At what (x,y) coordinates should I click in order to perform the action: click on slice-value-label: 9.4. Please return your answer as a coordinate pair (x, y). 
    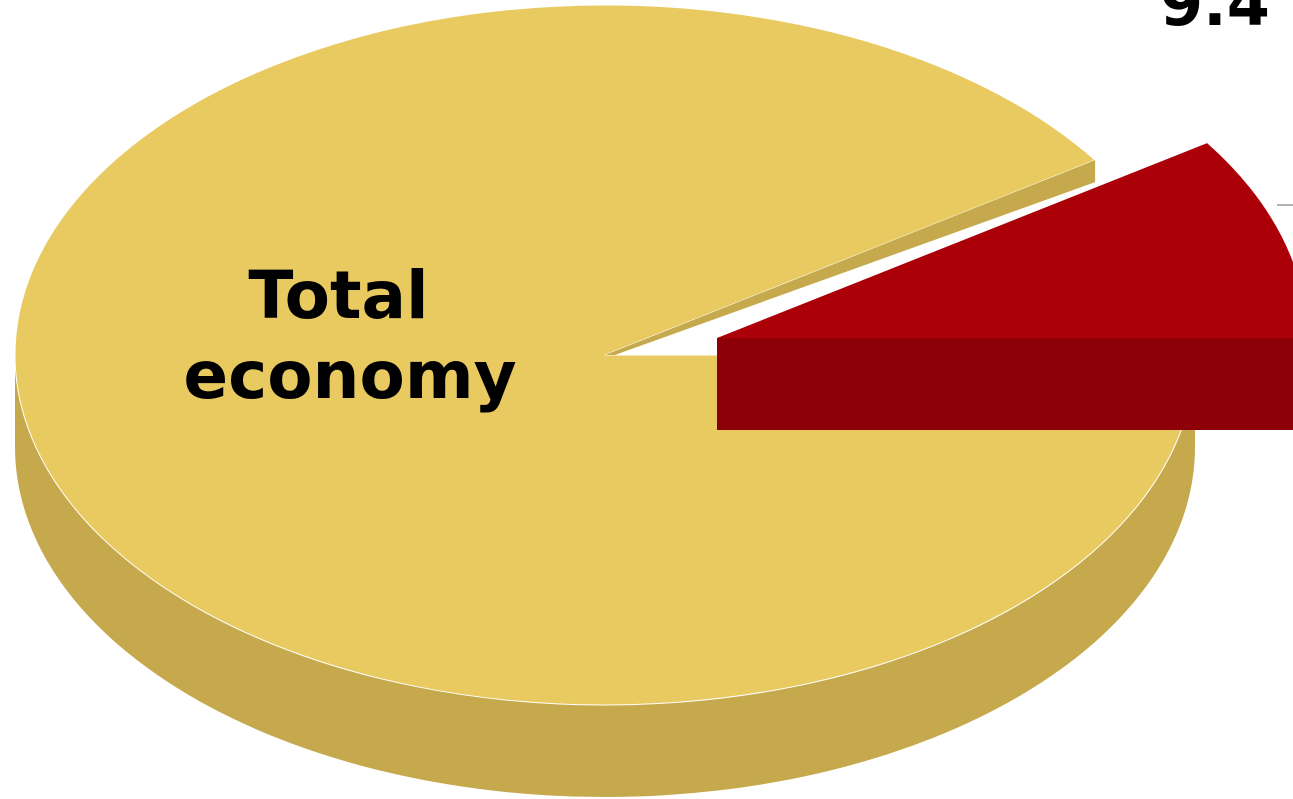
    Looking at the image, I should click on (1215, 20).